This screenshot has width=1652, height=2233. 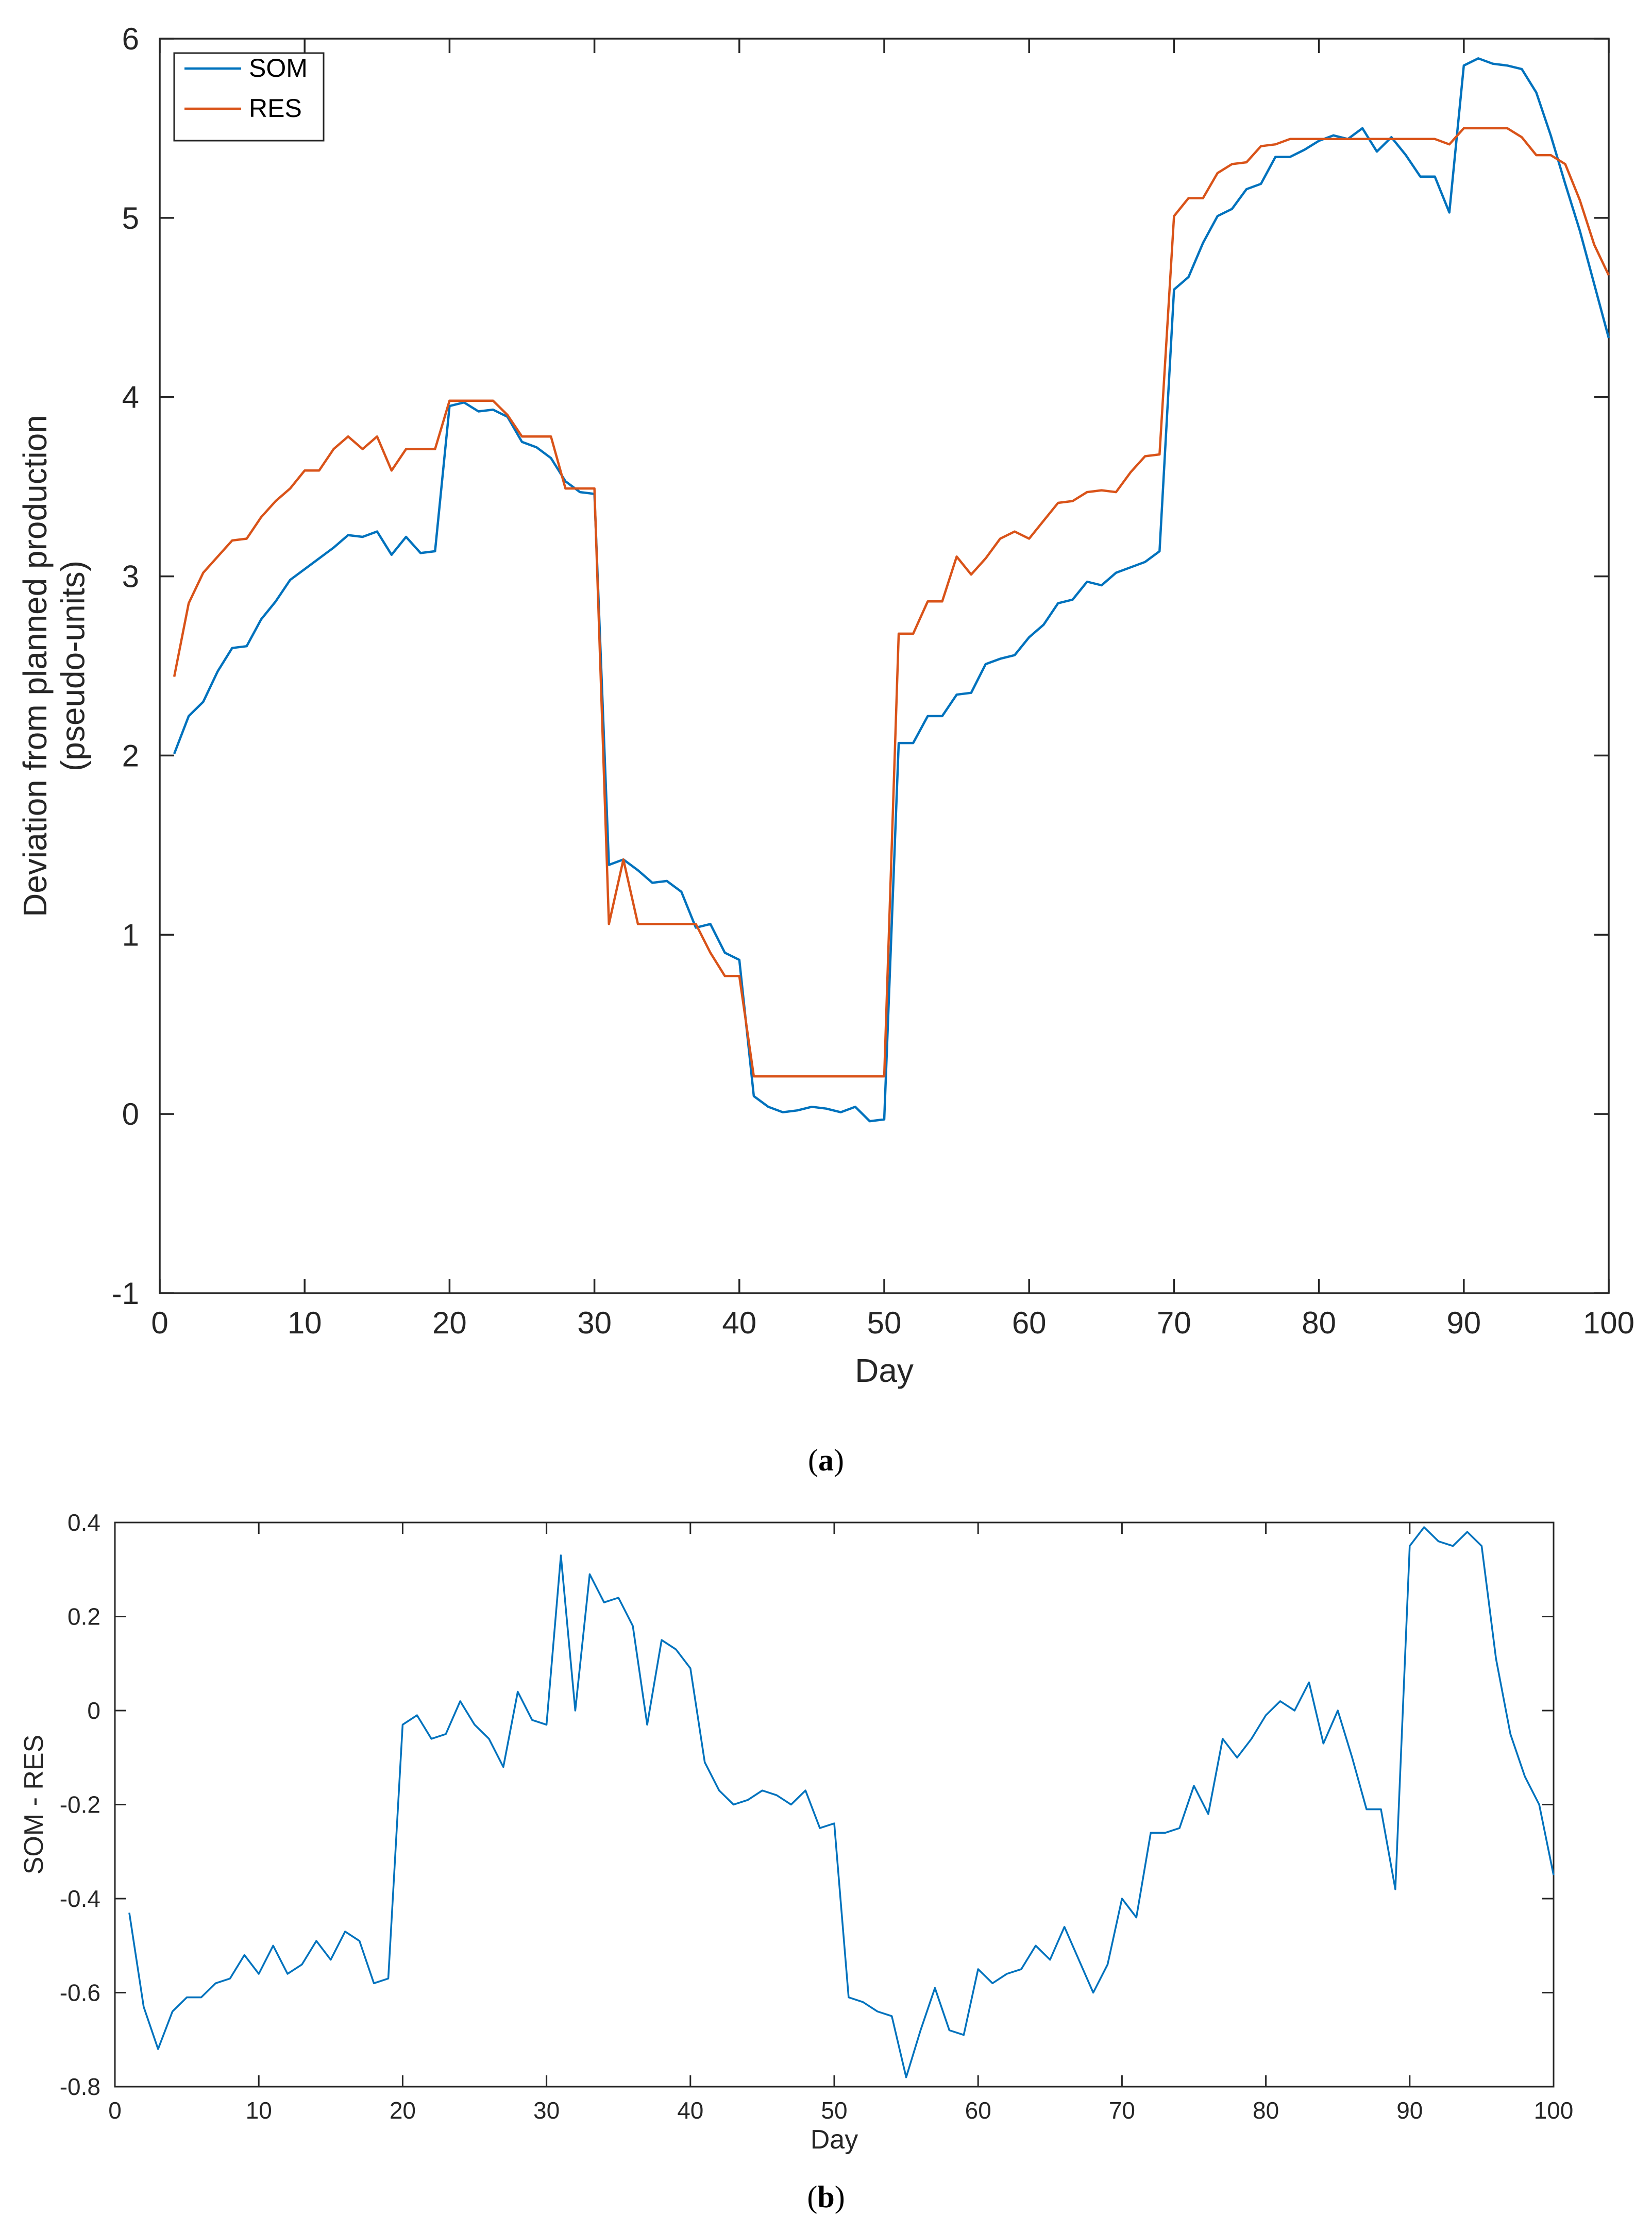 I want to click on legend-label-som: SOM, so click(x=278, y=68).